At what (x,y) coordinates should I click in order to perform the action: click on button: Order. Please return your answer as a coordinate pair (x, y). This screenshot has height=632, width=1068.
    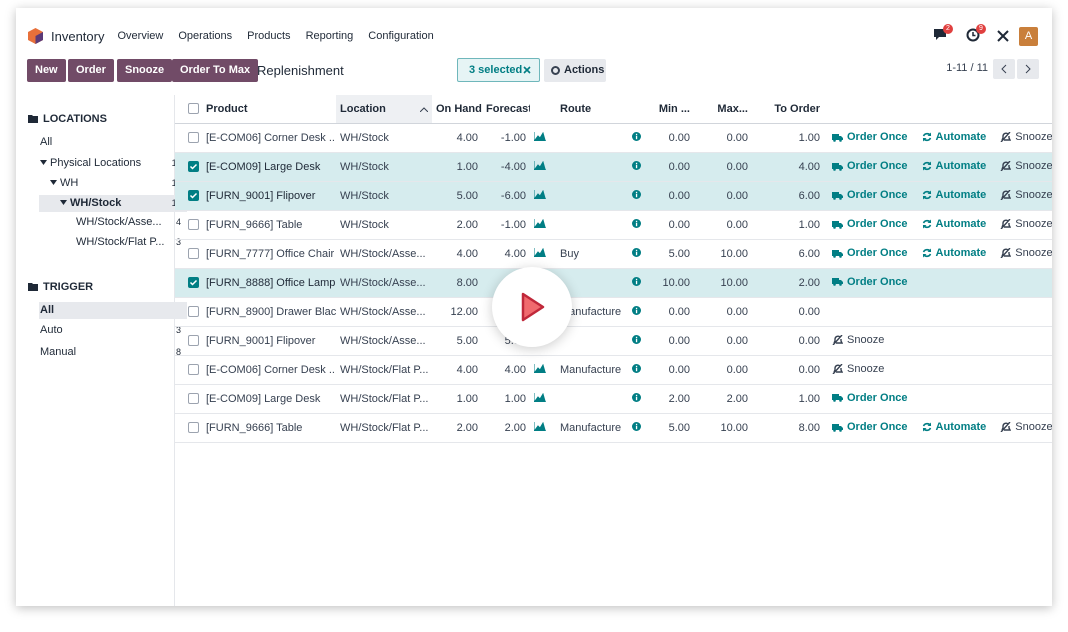
    Looking at the image, I should click on (91, 70).